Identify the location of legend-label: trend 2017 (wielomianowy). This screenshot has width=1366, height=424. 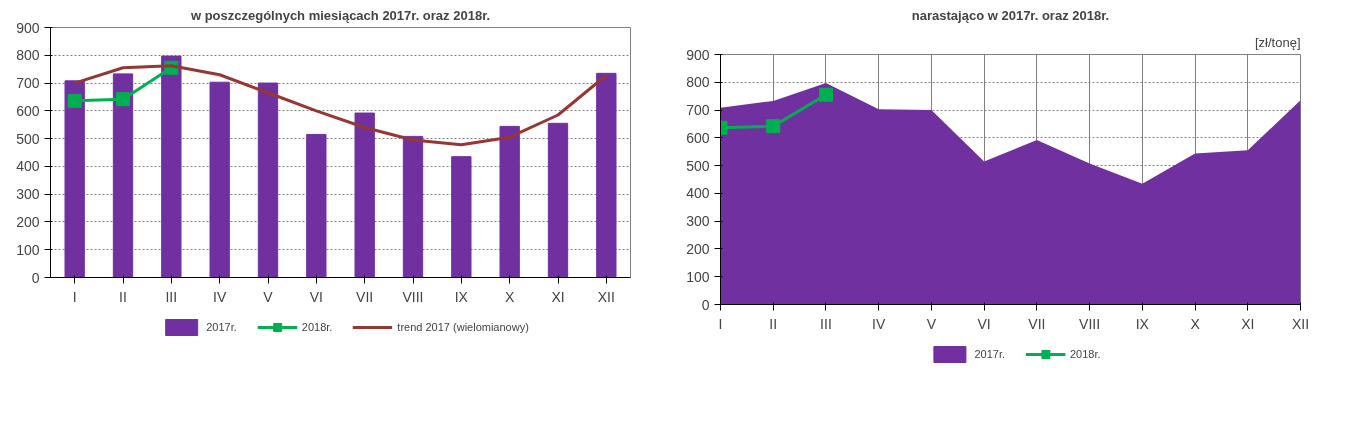
(463, 327).